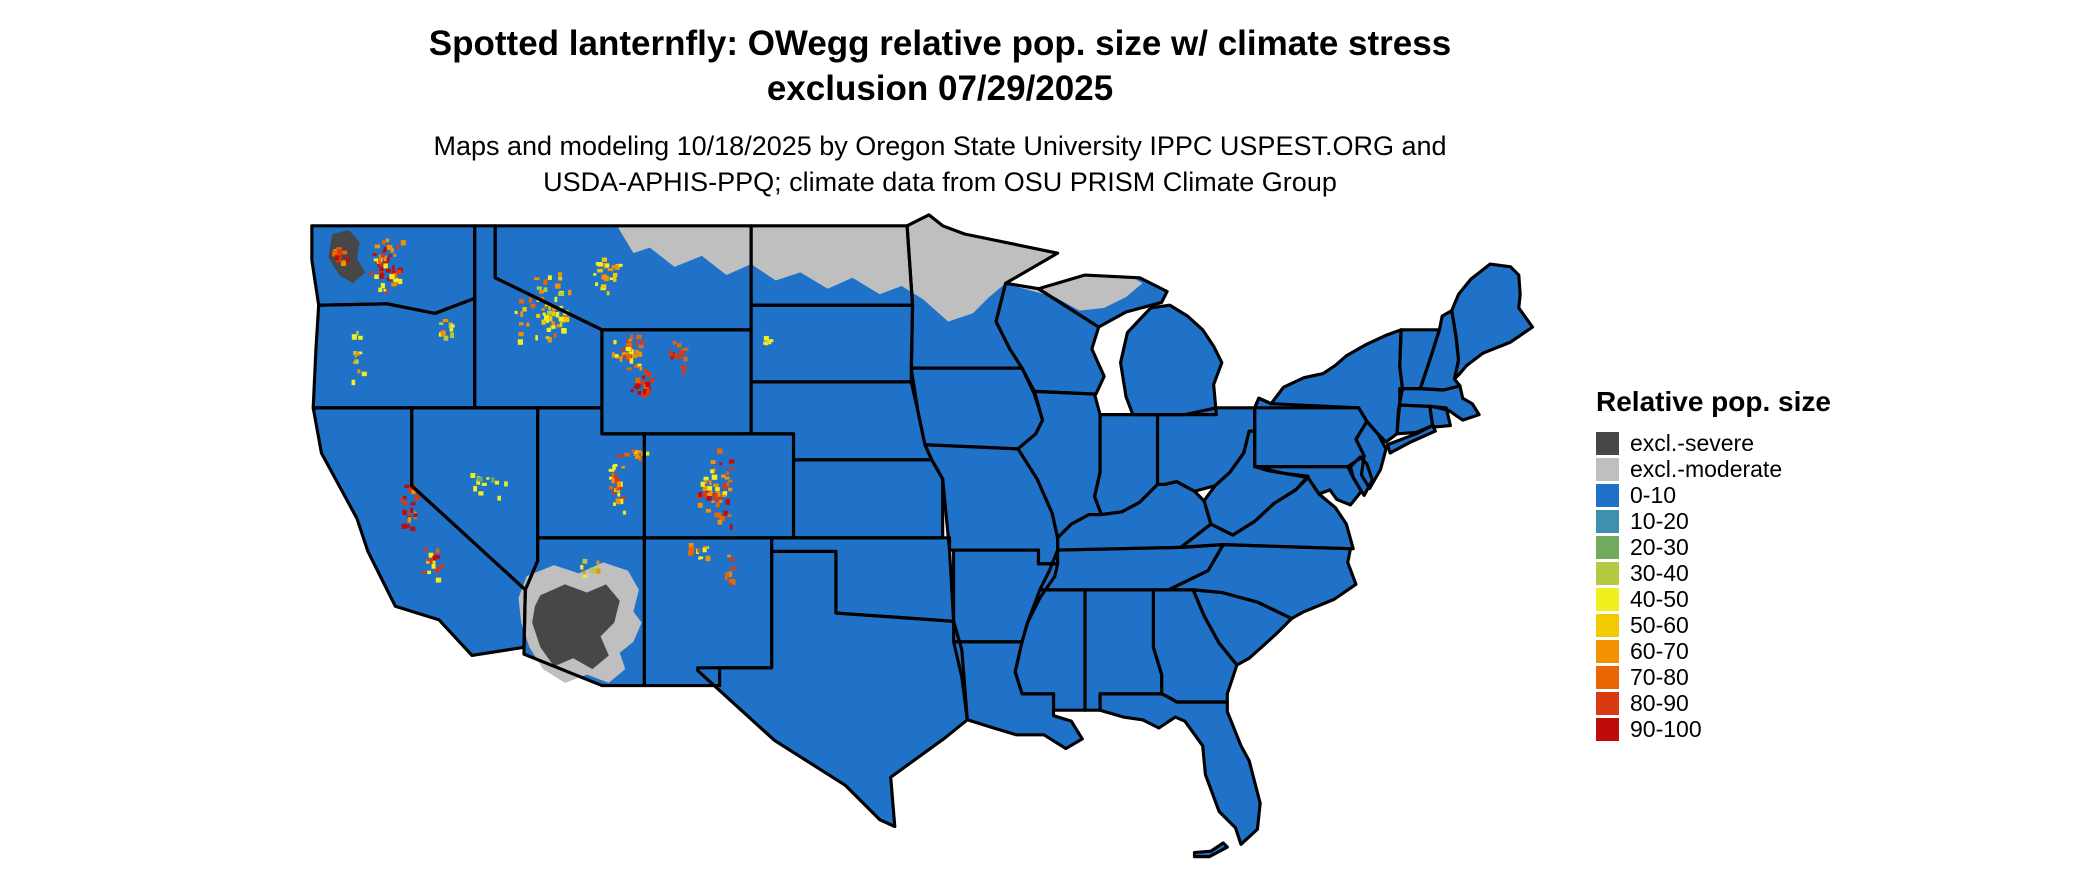 This screenshot has height=892, width=2100. I want to click on state-south-carolina, so click(1242, 627).